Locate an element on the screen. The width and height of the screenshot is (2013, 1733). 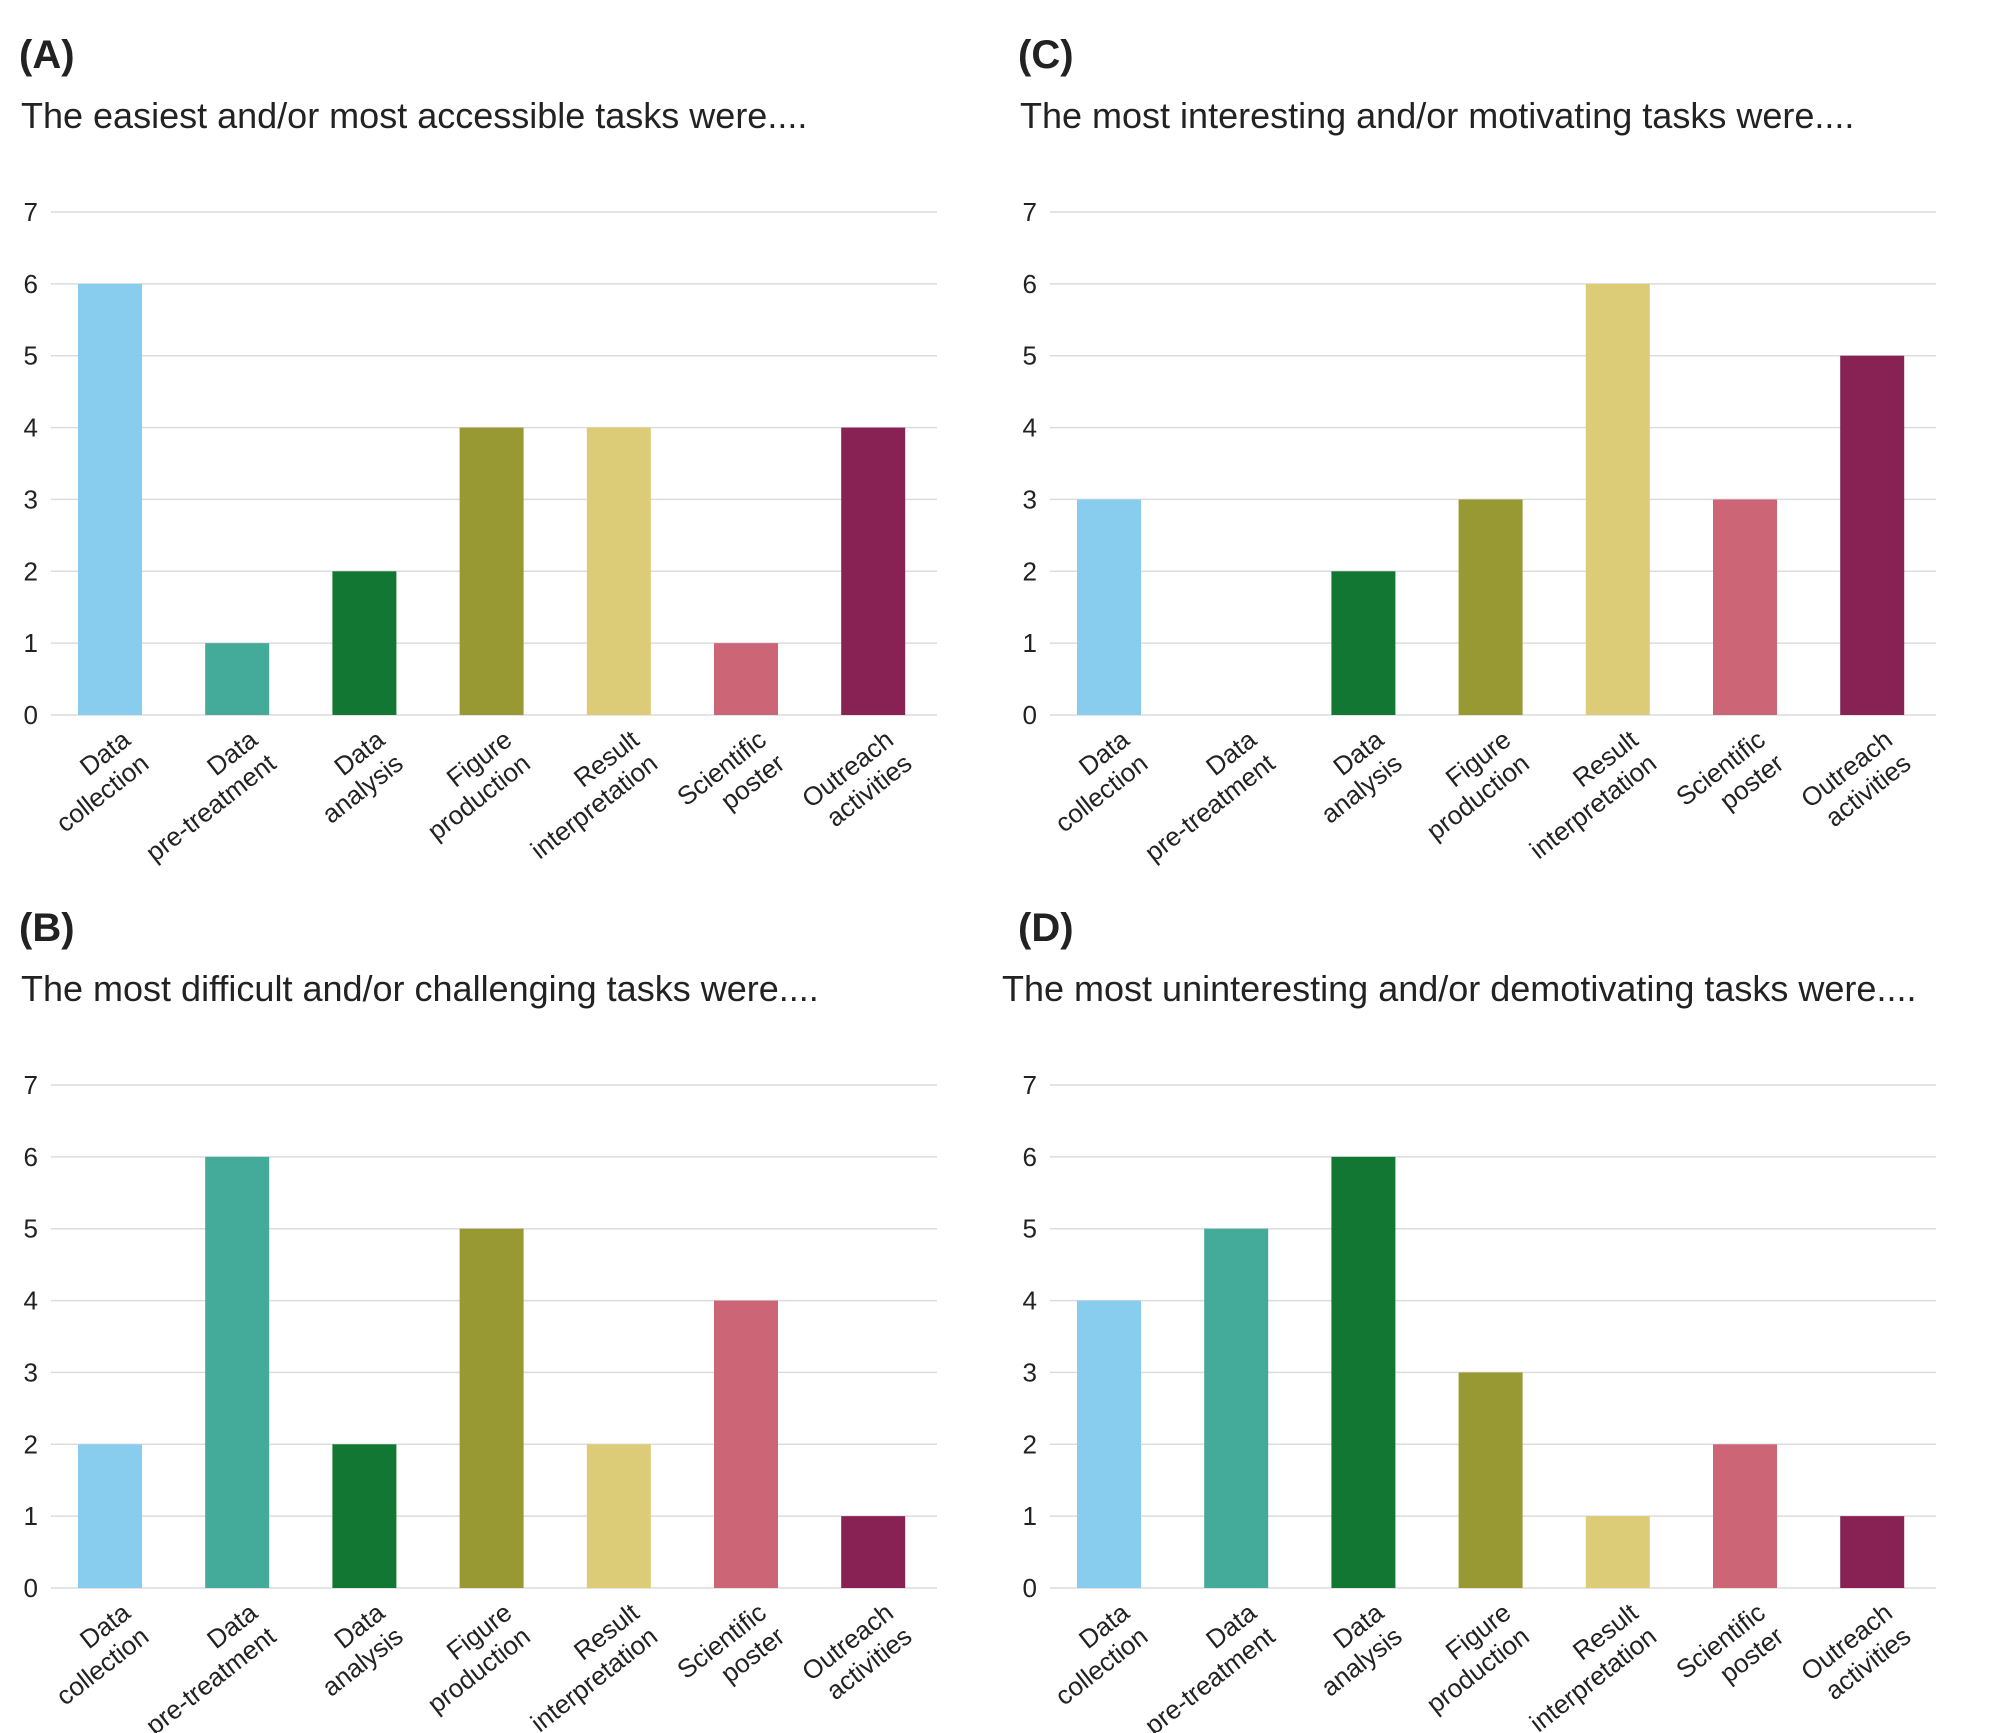
panel-label: (B) is located at coordinates (47, 928).